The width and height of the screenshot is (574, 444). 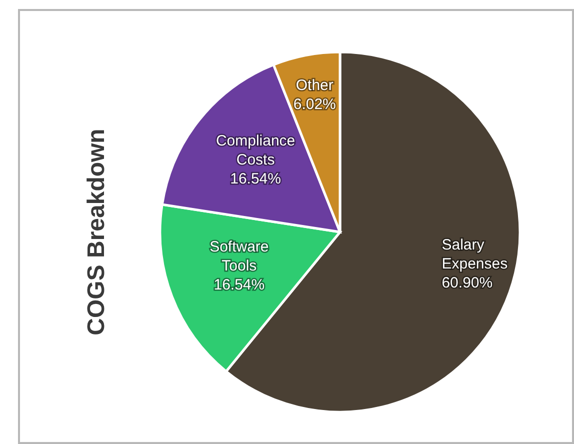 I want to click on text: COGS Breakdown, so click(x=96, y=232).